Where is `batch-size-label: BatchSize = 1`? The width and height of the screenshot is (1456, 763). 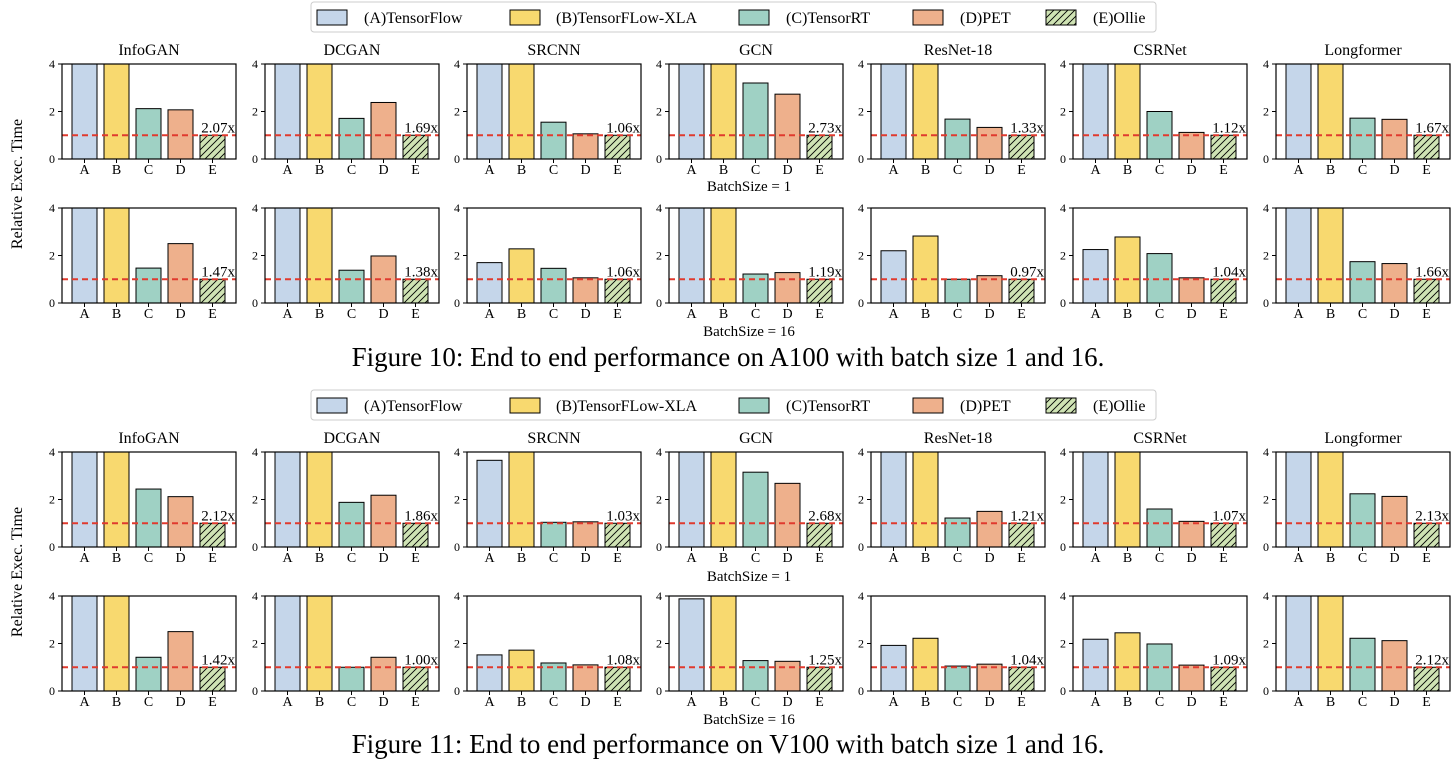
batch-size-label: BatchSize = 1 is located at coordinates (749, 577).